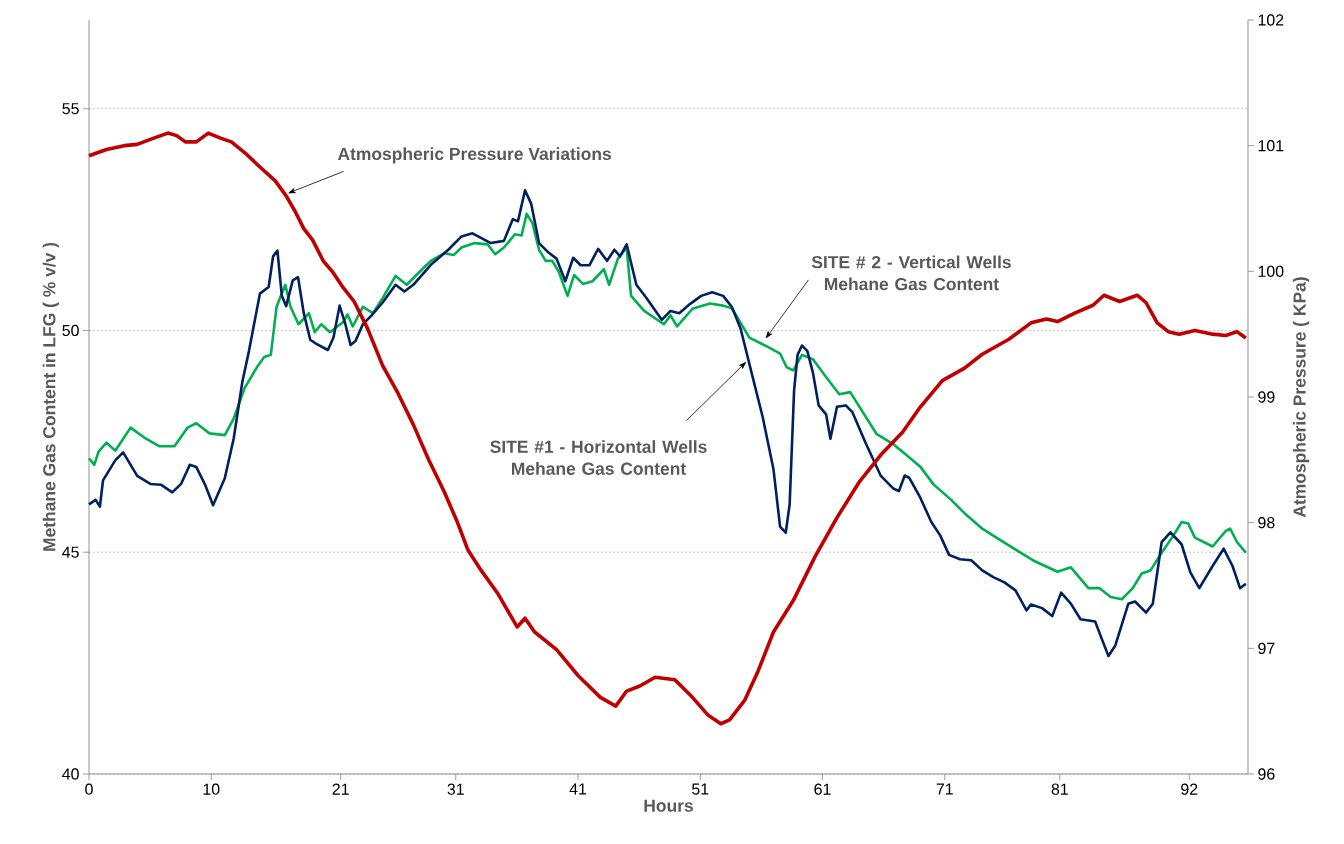  I want to click on y-tick-label: 55, so click(70, 109).